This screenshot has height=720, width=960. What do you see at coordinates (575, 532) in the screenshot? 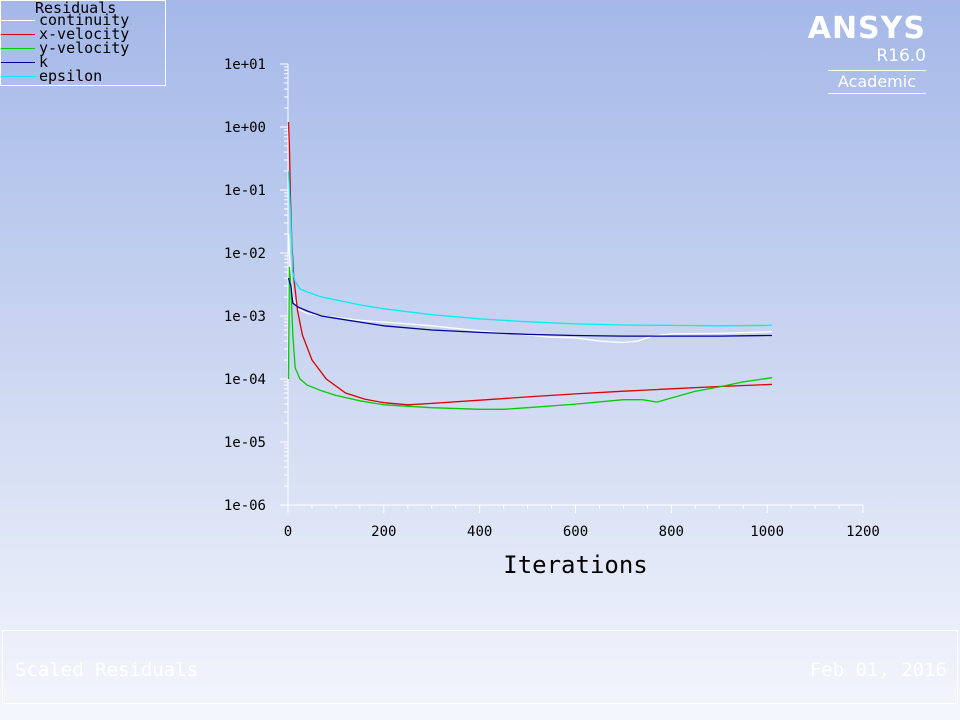
I see `x-tick-label: 600` at bounding box center [575, 532].